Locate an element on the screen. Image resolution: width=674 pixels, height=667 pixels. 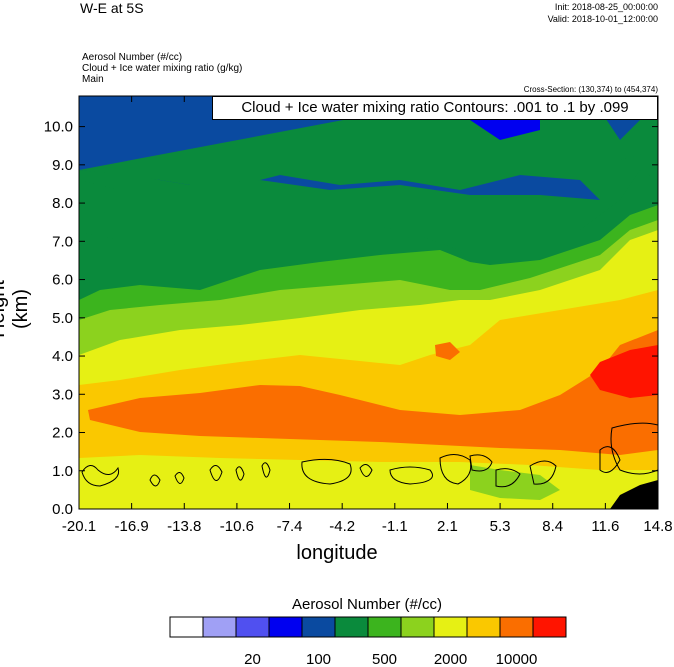
colorbar: 20 100 500 2000 10000 is located at coordinates (368, 641).